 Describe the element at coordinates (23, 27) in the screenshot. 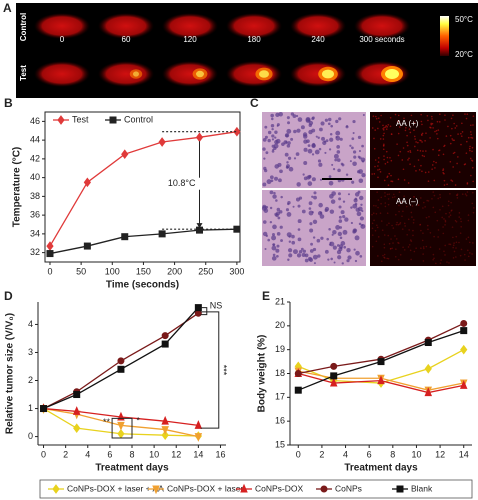

I see `row-label: Control` at that location.